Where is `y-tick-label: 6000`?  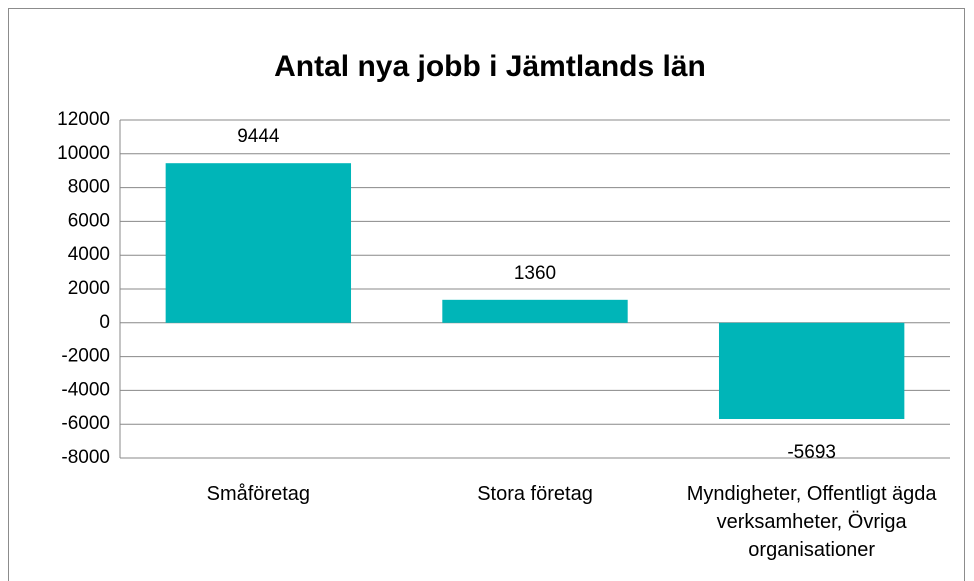
y-tick-label: 6000 is located at coordinates (89, 220).